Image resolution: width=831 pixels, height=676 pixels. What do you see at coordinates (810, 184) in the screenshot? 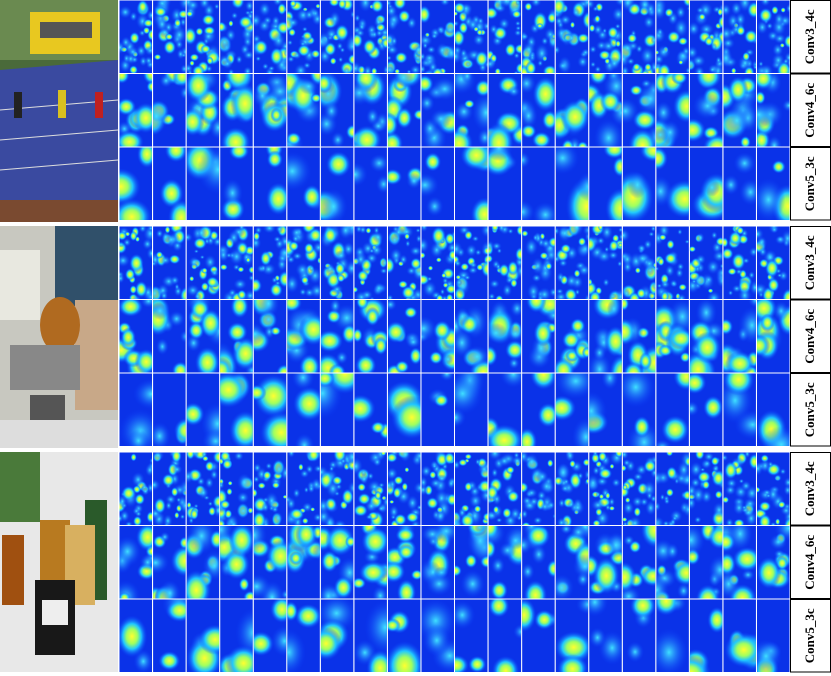
I see `label-cell` at bounding box center [810, 184].